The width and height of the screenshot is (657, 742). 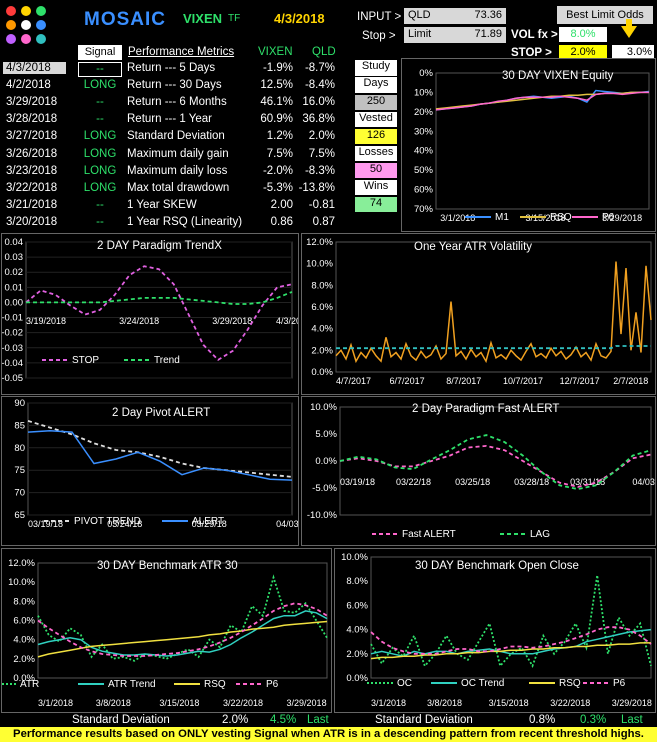 I want to click on x-tick-label: 03/31/18, so click(x=587, y=482).